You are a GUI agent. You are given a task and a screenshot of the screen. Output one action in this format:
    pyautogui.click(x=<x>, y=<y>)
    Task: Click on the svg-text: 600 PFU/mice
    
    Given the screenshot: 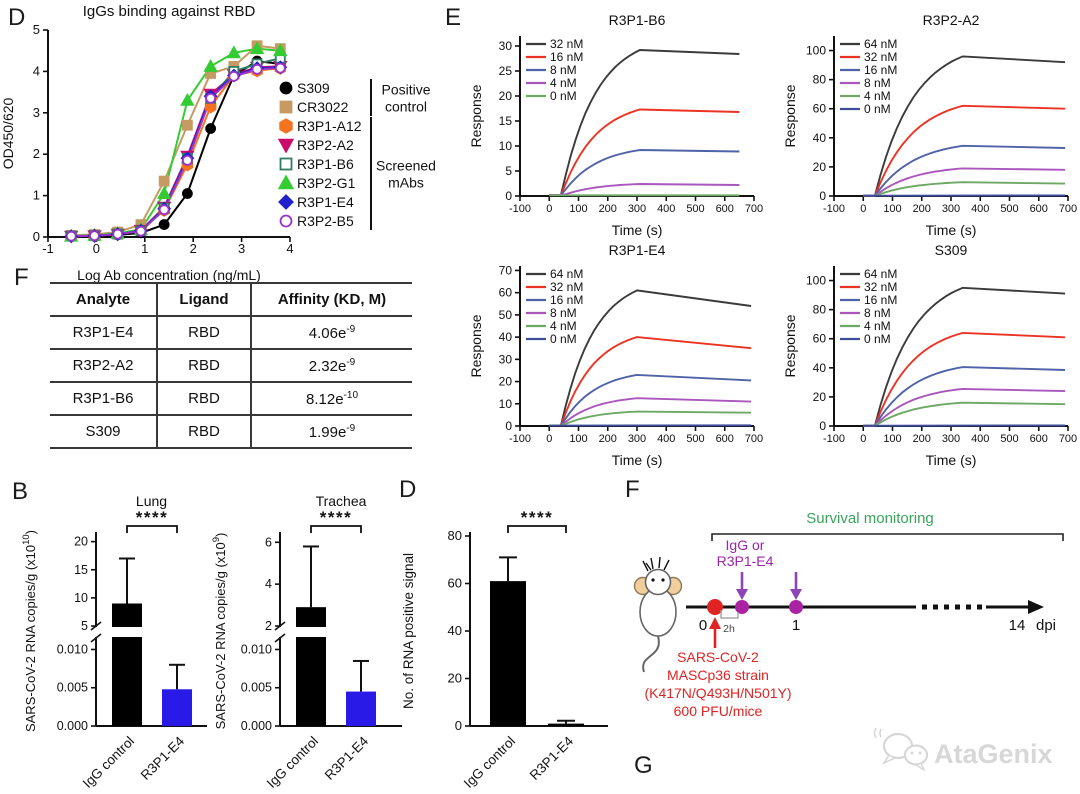 What is the action you would take?
    pyautogui.click(x=718, y=711)
    